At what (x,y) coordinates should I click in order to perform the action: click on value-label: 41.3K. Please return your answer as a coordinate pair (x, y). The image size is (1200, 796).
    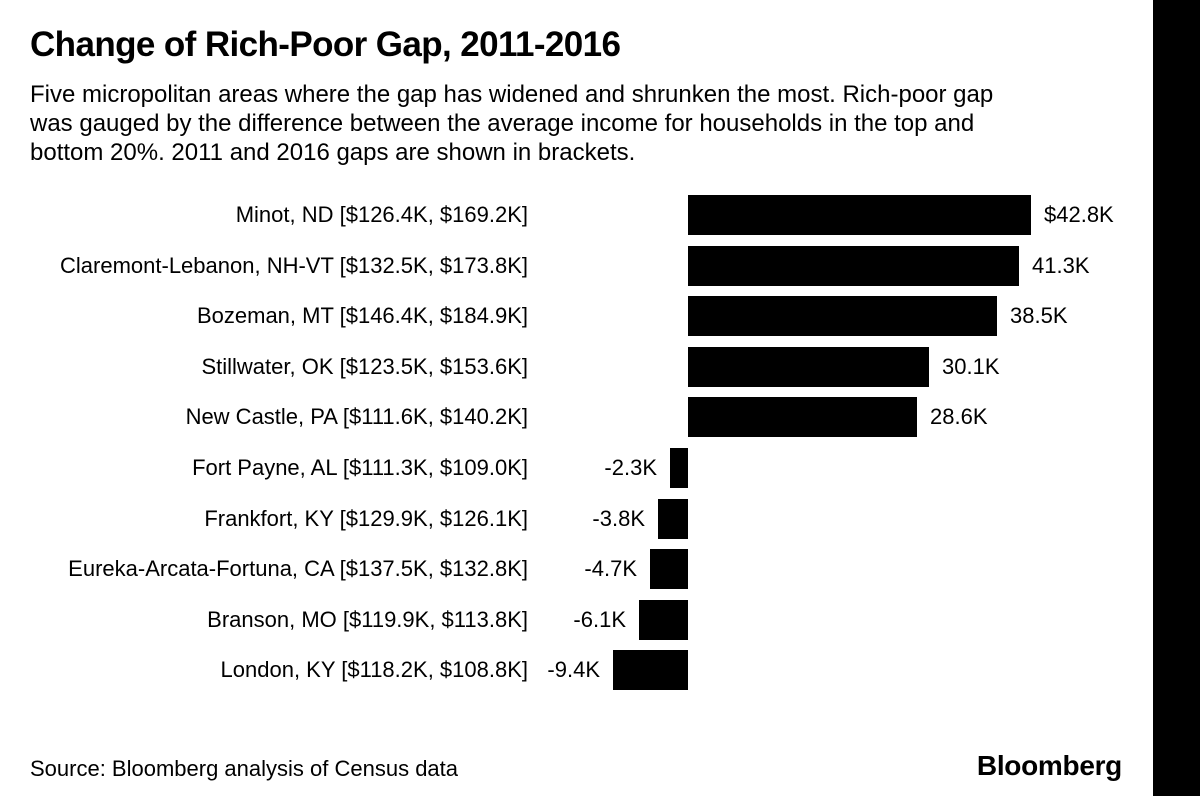
    Looking at the image, I should click on (1061, 265).